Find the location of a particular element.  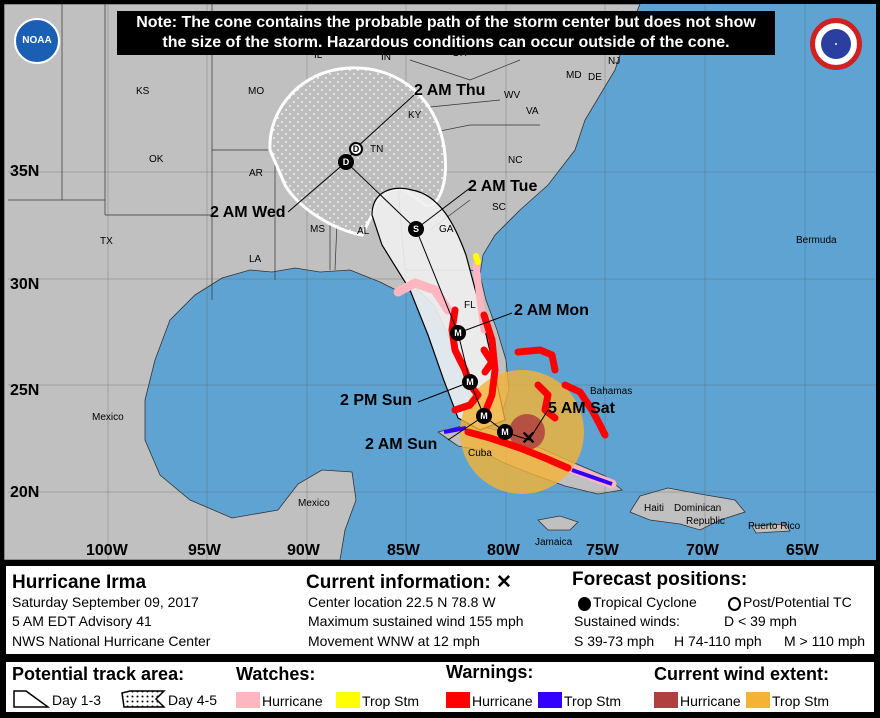

max-wind: Maximum sustained wind 155 mph is located at coordinates (416, 621).